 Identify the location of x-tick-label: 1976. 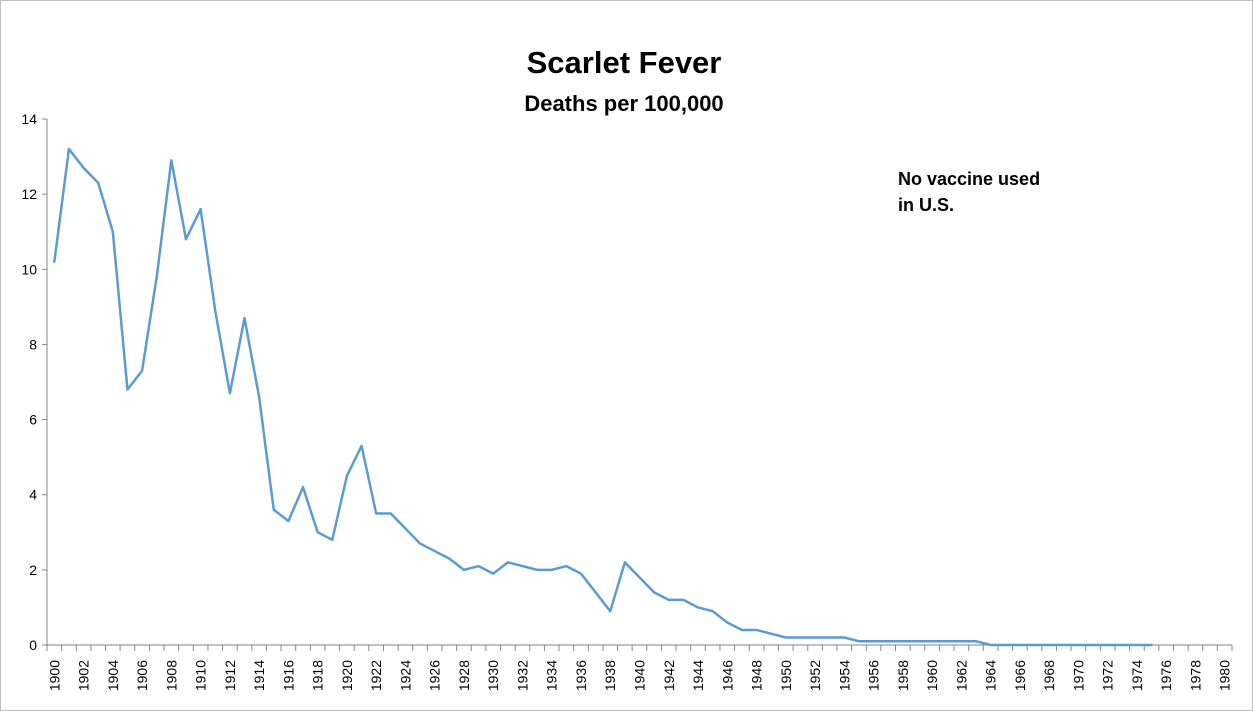
(1166, 675).